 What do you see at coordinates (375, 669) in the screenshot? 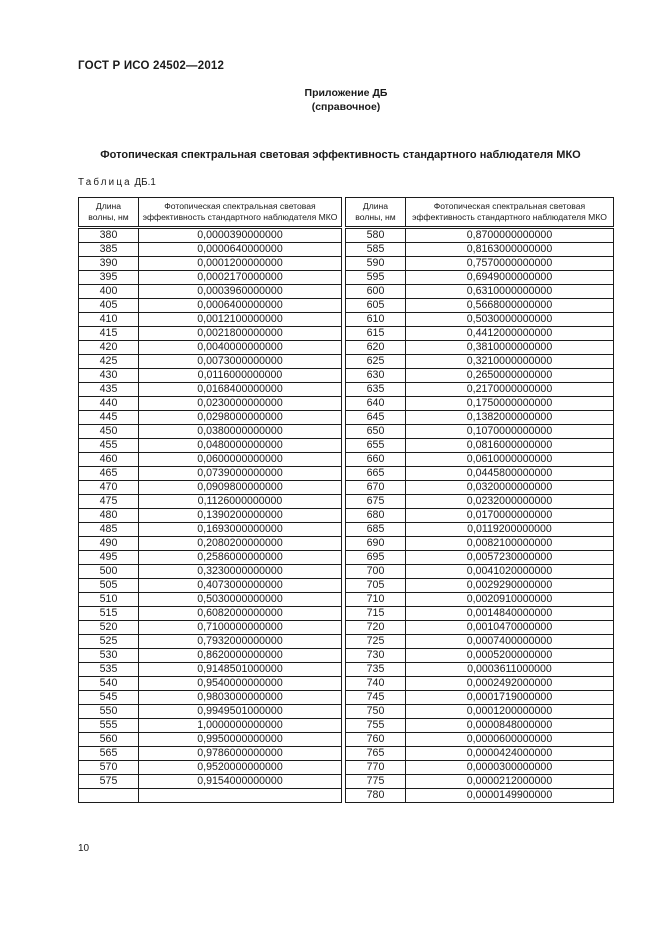
I see `wavelength-cell: 735` at bounding box center [375, 669].